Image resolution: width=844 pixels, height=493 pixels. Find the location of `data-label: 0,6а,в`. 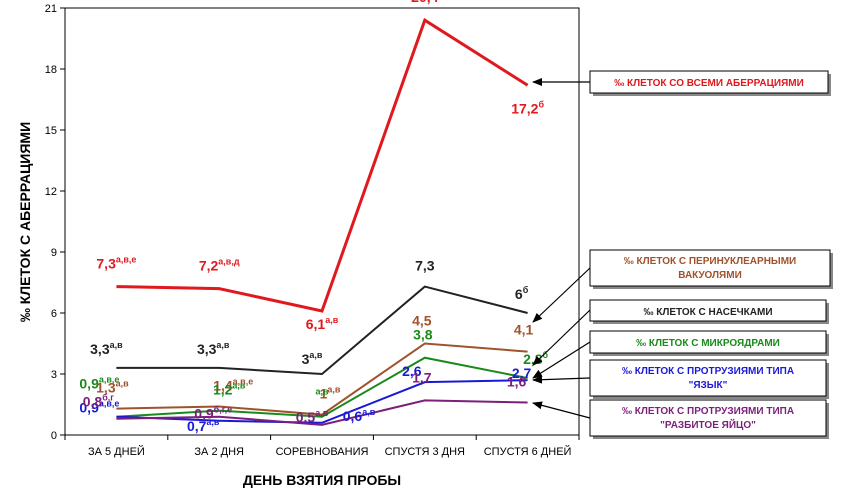

data-label: 0,6а,в is located at coordinates (359, 415).